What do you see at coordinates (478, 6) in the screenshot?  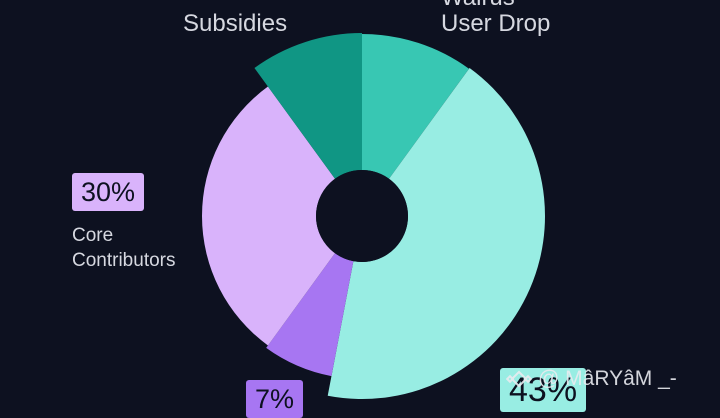 I see `label-walrus-line1: Walrus` at bounding box center [478, 6].